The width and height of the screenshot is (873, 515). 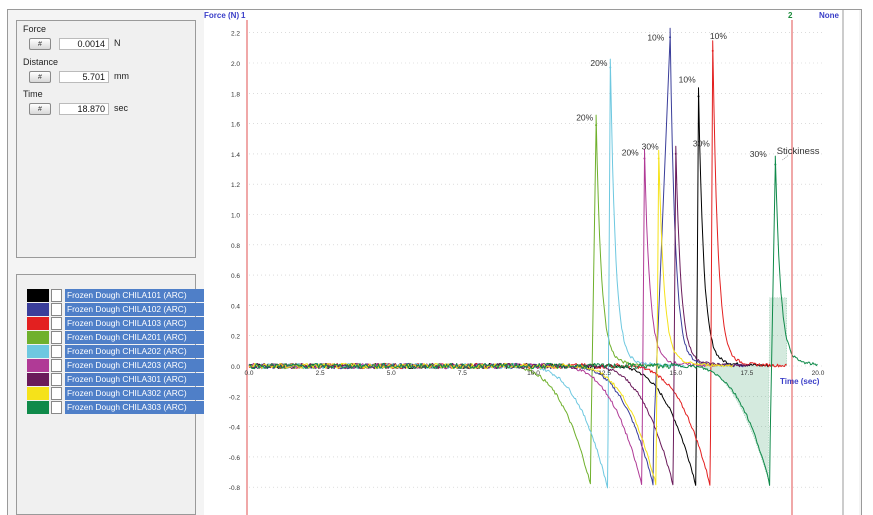 I want to click on time-unit: sec, so click(x=121, y=108).